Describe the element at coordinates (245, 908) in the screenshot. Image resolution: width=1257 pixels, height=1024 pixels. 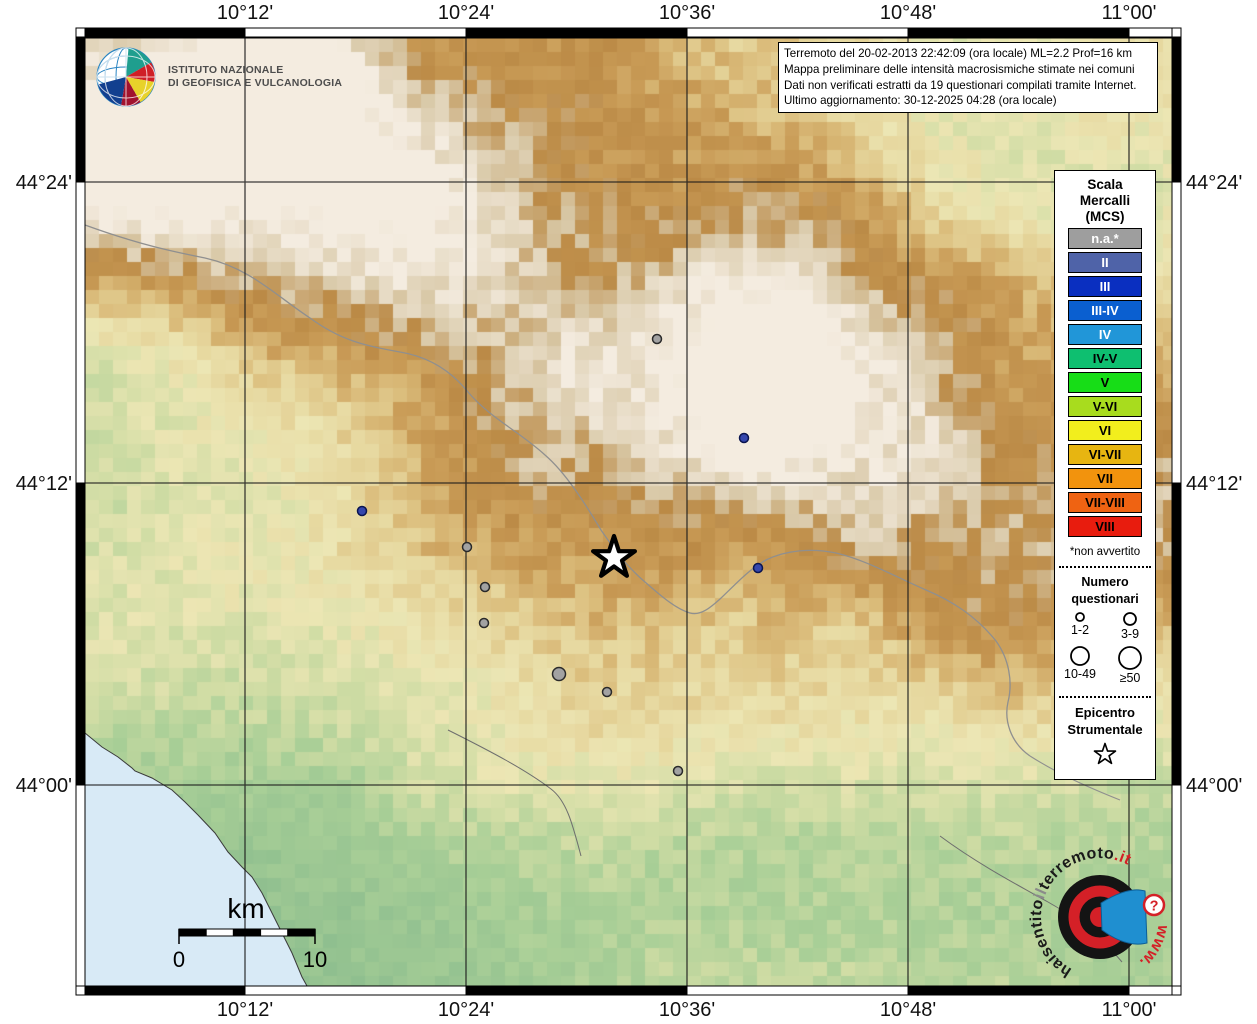
I see `scale-bar-unit: km` at that location.